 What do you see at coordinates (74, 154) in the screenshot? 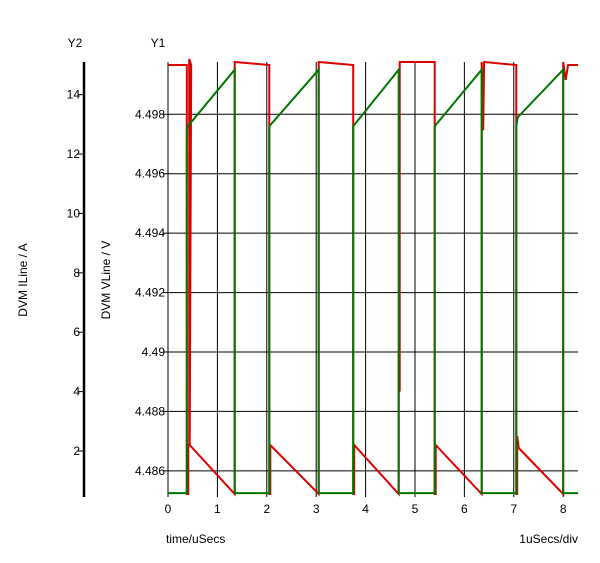
I see `y2-tick-label: 12` at bounding box center [74, 154].